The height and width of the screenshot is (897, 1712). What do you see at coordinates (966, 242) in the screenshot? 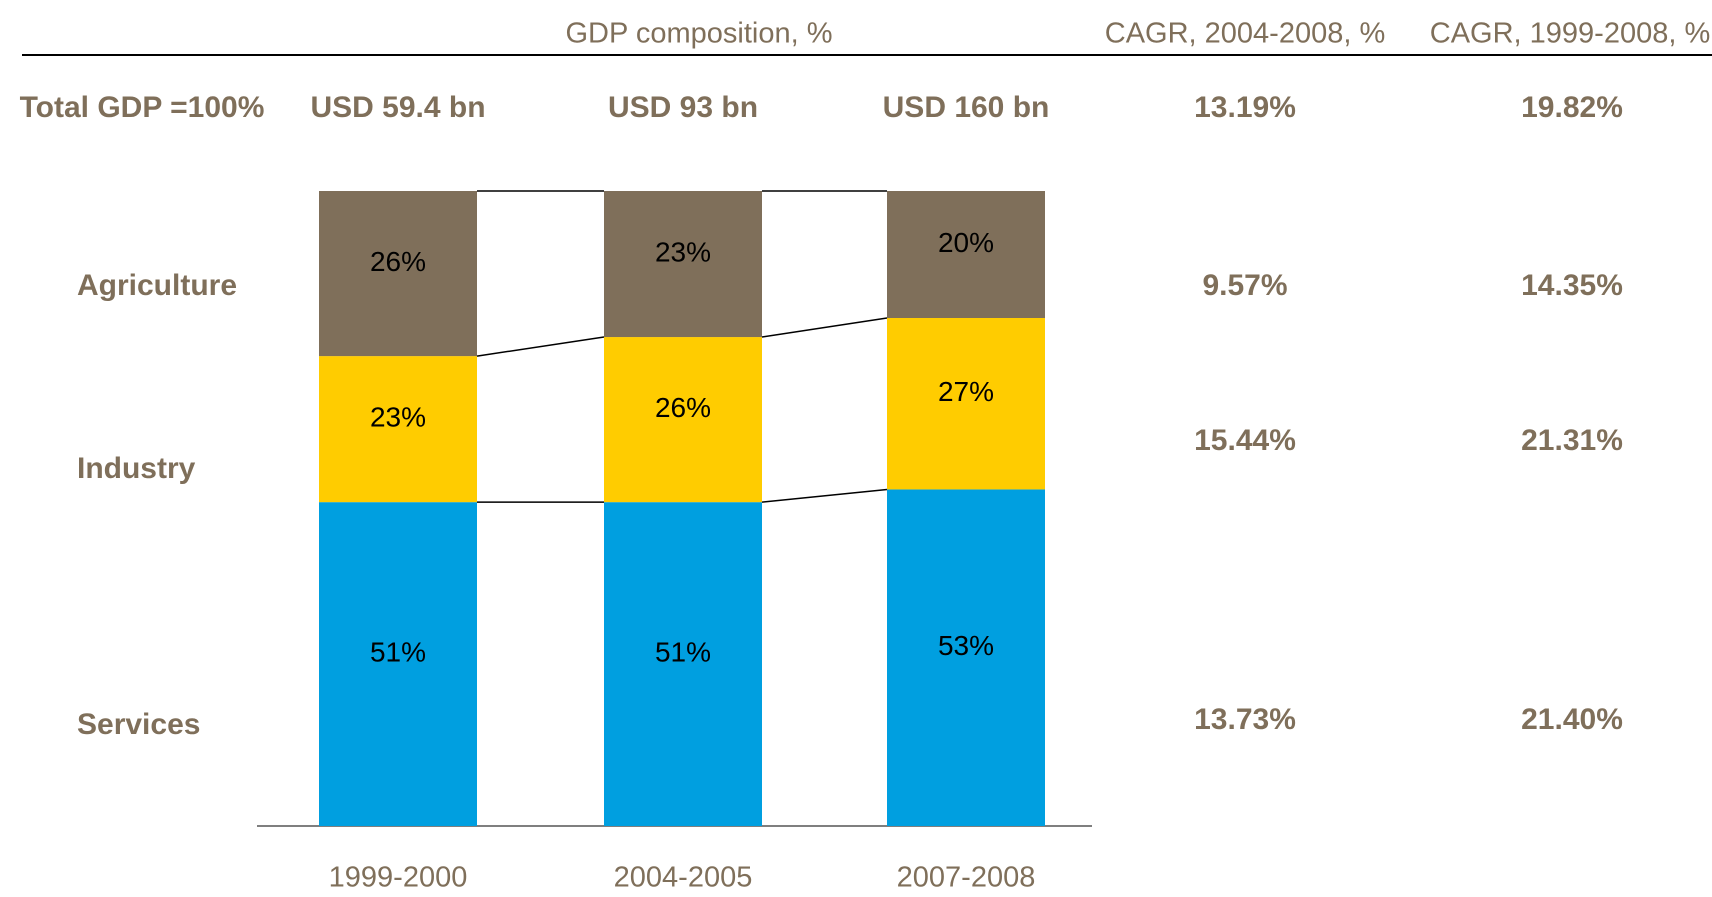
I see `value-label: 20%` at bounding box center [966, 242].